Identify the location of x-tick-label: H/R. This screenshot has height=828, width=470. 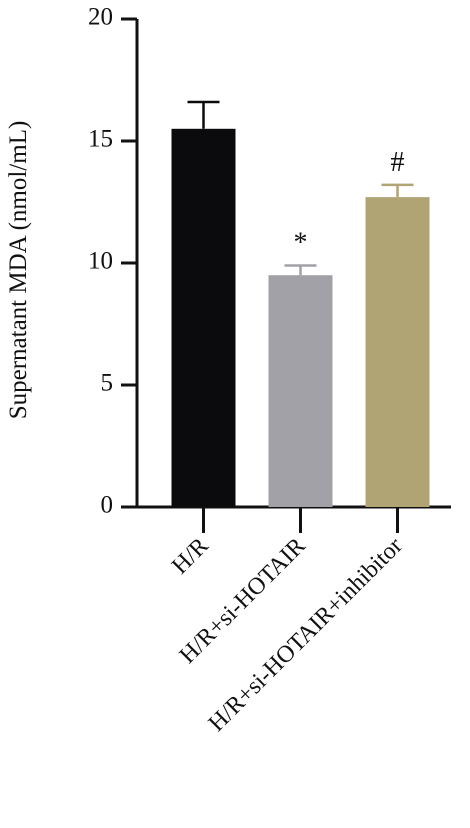
(190, 556).